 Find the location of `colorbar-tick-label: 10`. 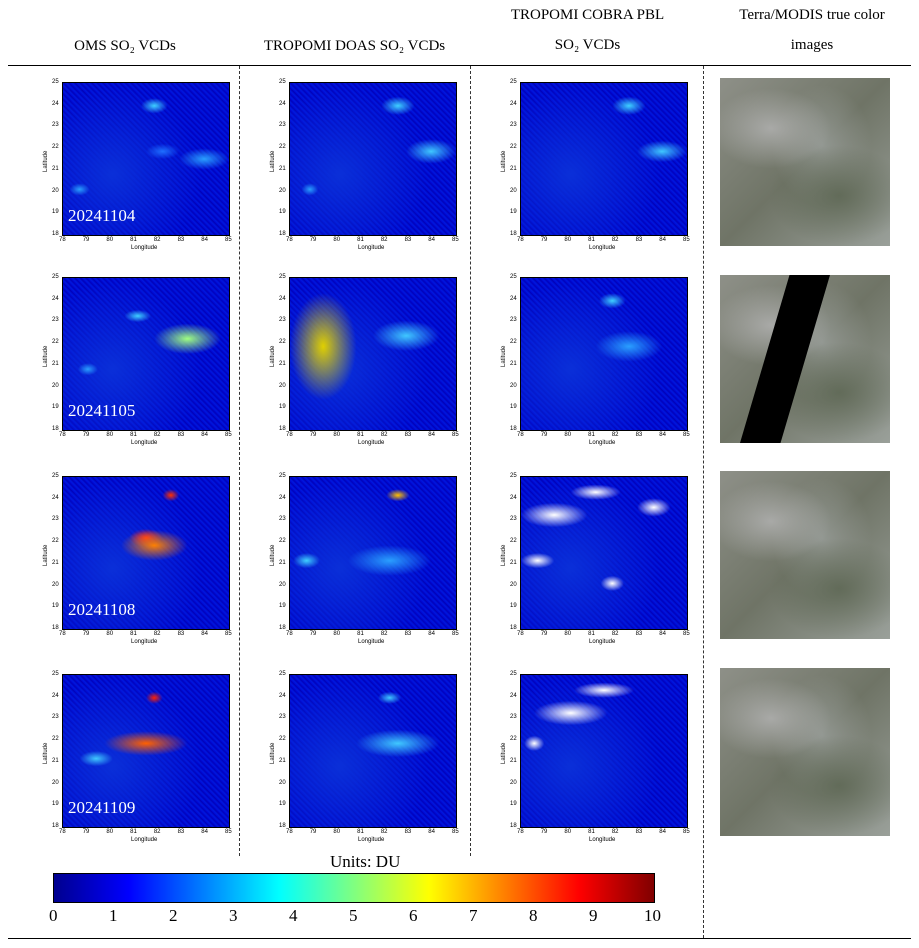

colorbar-tick-label: 10 is located at coordinates (652, 915).